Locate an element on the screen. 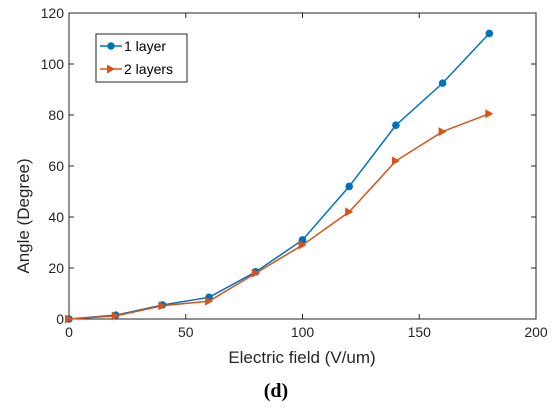  y-tick-label: 40 is located at coordinates (56, 217).